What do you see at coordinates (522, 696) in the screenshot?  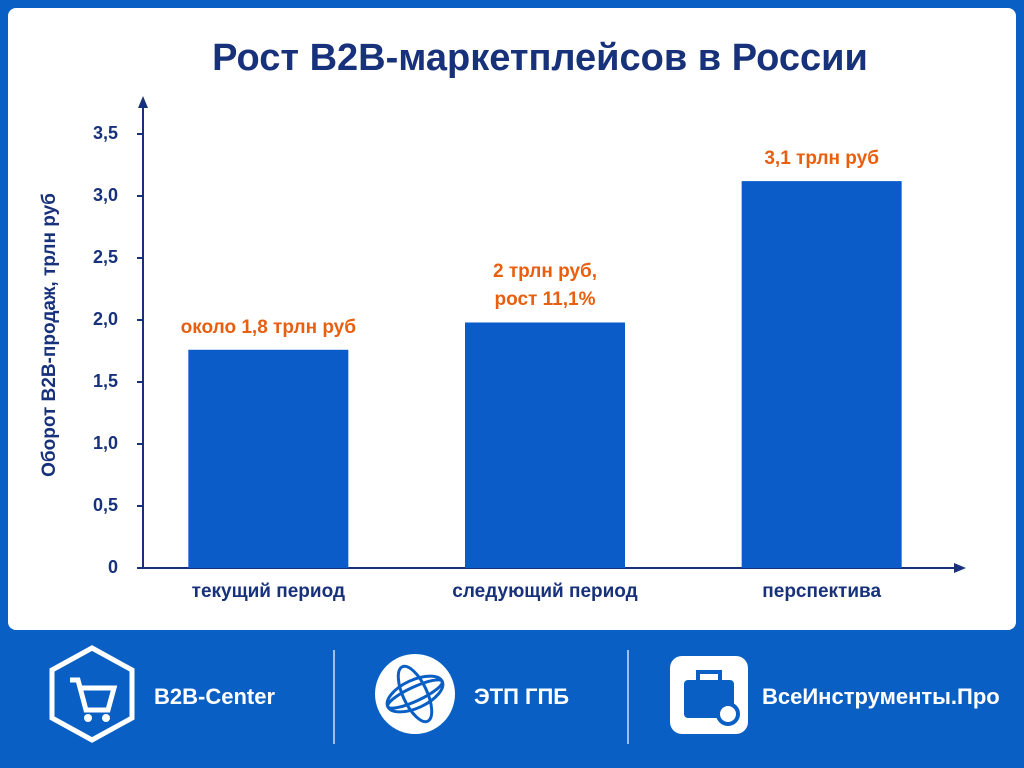 I see `logo-text: ЭТП ГПБ` at bounding box center [522, 696].